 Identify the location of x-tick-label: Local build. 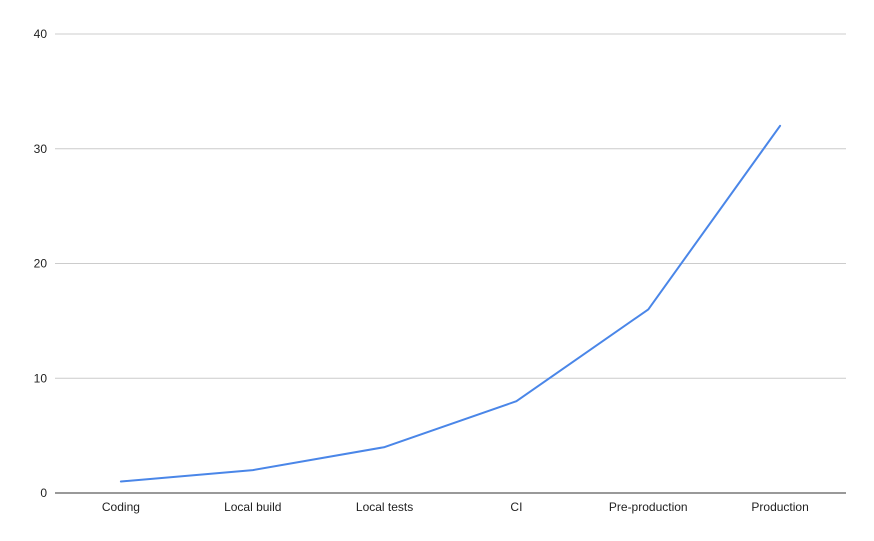
(252, 507).